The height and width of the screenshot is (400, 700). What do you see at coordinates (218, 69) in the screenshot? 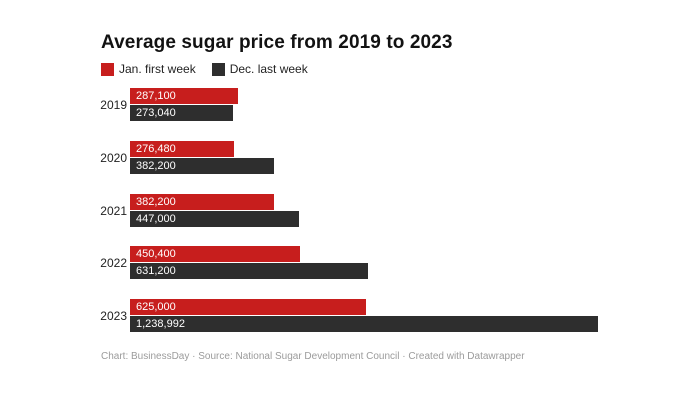
I see `legend-swatch-dec-icon` at bounding box center [218, 69].